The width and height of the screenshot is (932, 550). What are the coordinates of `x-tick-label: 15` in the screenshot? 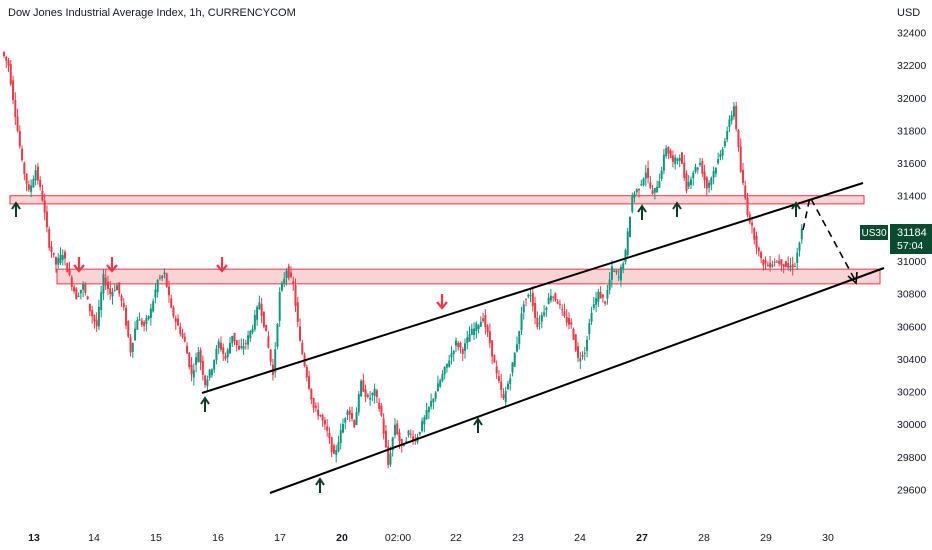 It's located at (156, 538).